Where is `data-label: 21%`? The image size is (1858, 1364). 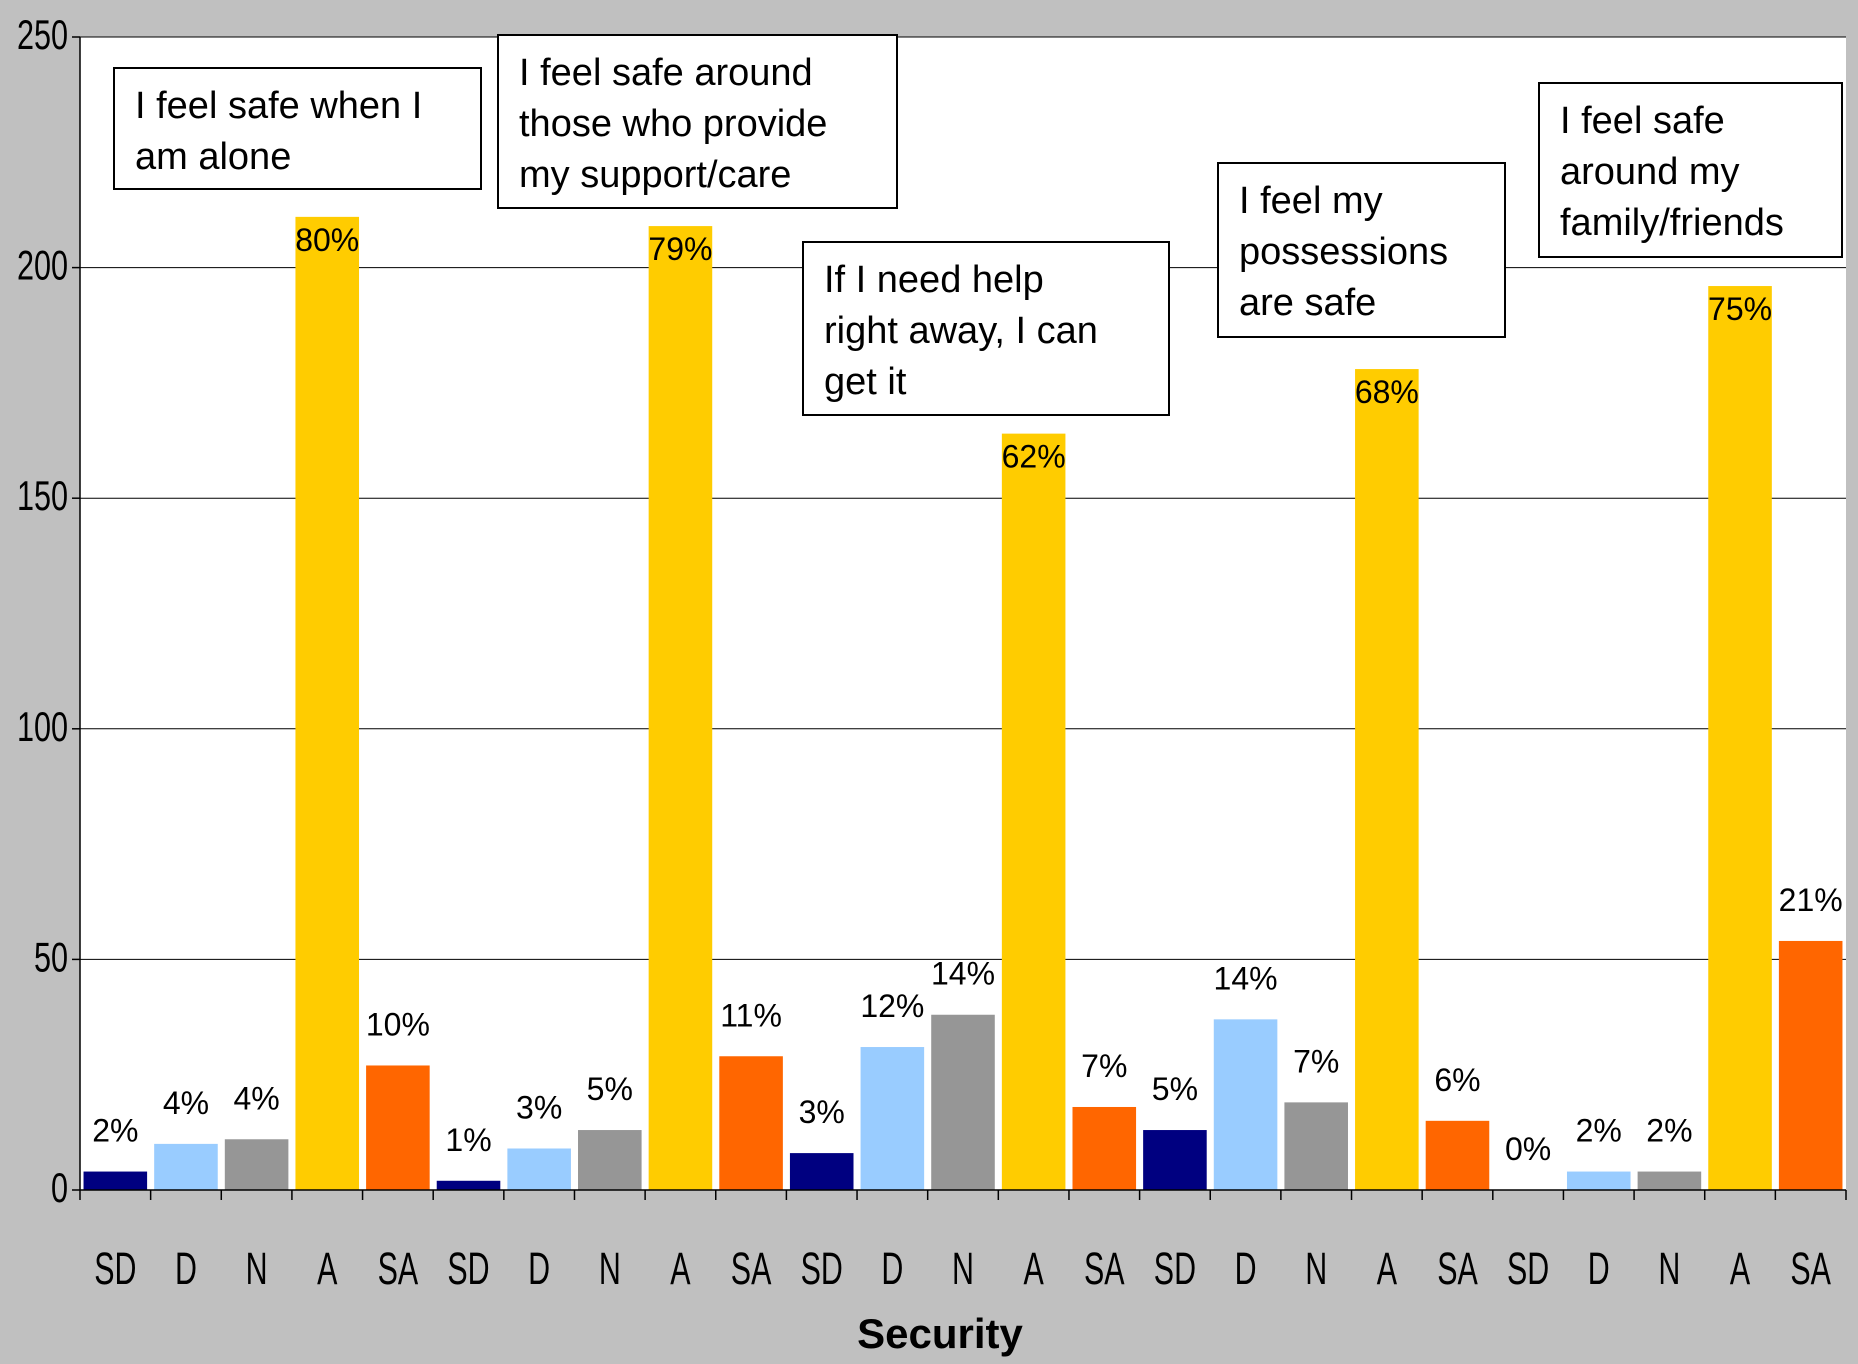
data-label: 21% is located at coordinates (1811, 900).